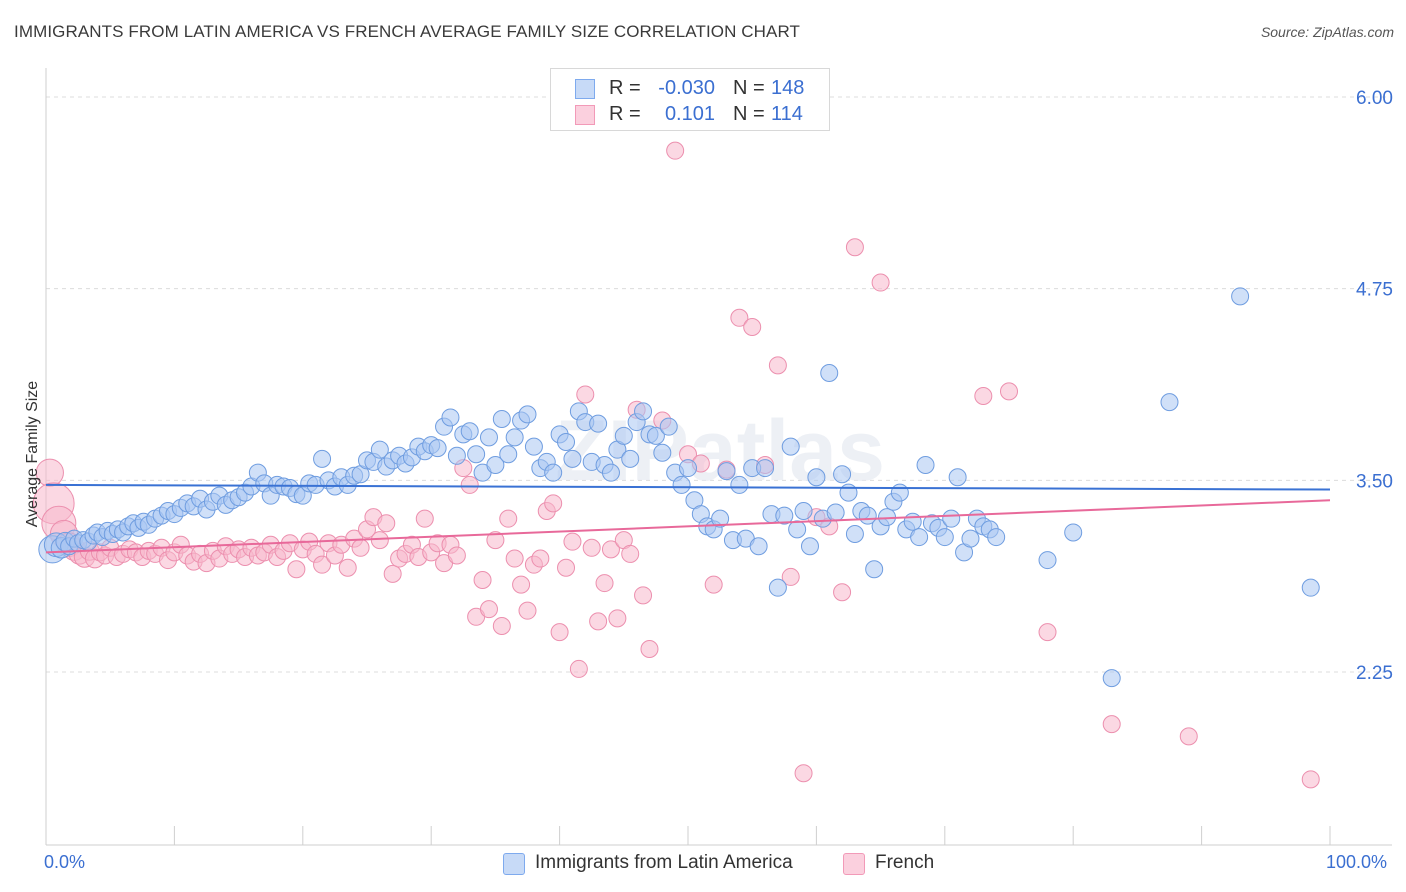 The height and width of the screenshot is (892, 1406). I want to click on y-axis-label: Average Family Size, so click(33, 454).